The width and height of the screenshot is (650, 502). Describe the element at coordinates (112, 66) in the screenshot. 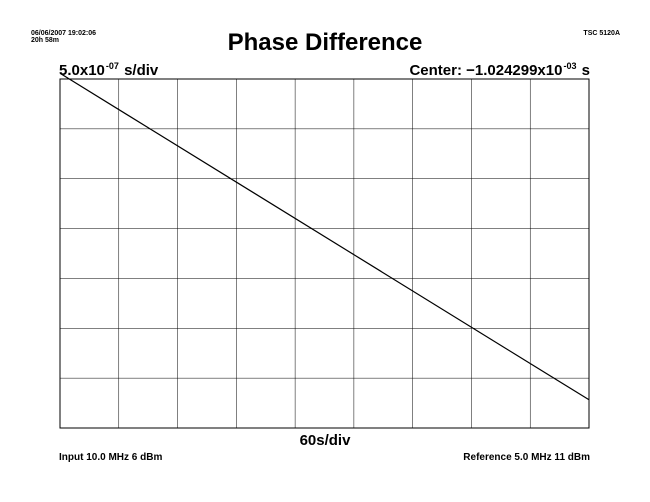

I see `y-scale-exponent: -07` at that location.